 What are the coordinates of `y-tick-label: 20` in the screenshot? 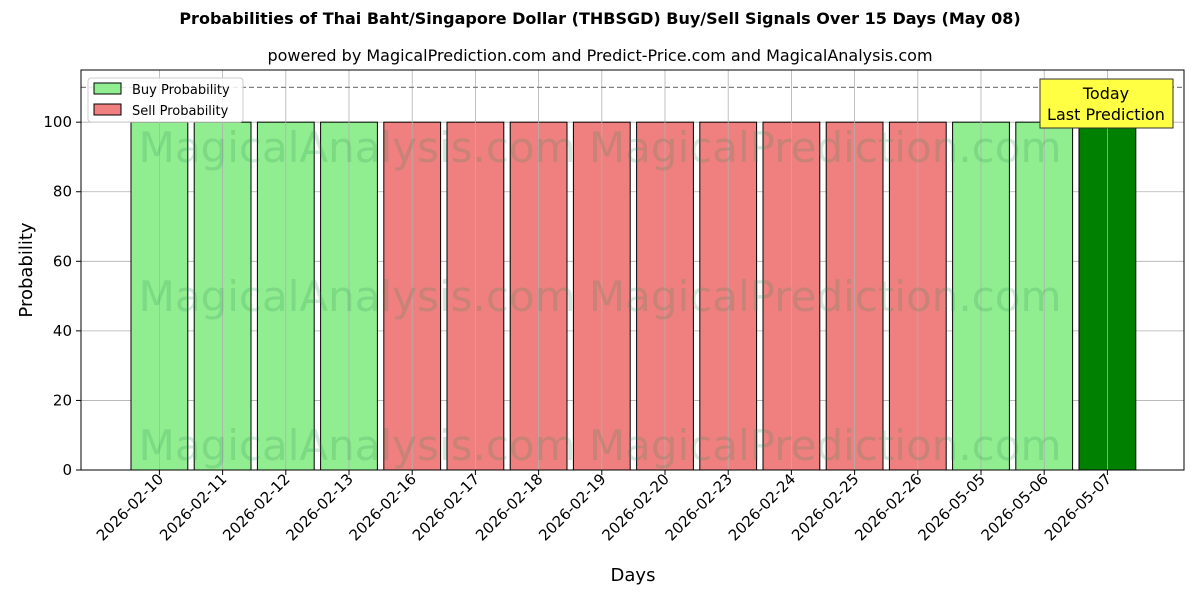 It's located at (62, 400).